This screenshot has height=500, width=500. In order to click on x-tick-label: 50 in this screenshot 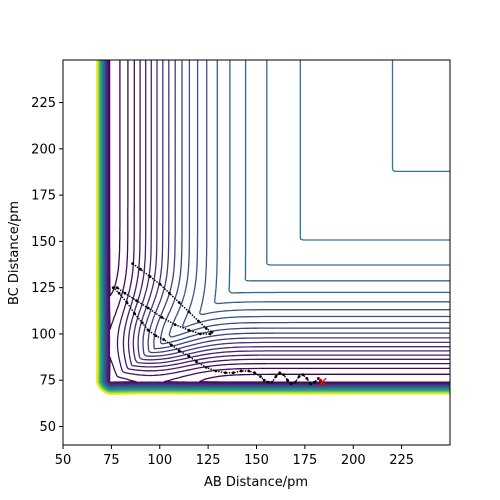, I will do `click(63, 460)`.